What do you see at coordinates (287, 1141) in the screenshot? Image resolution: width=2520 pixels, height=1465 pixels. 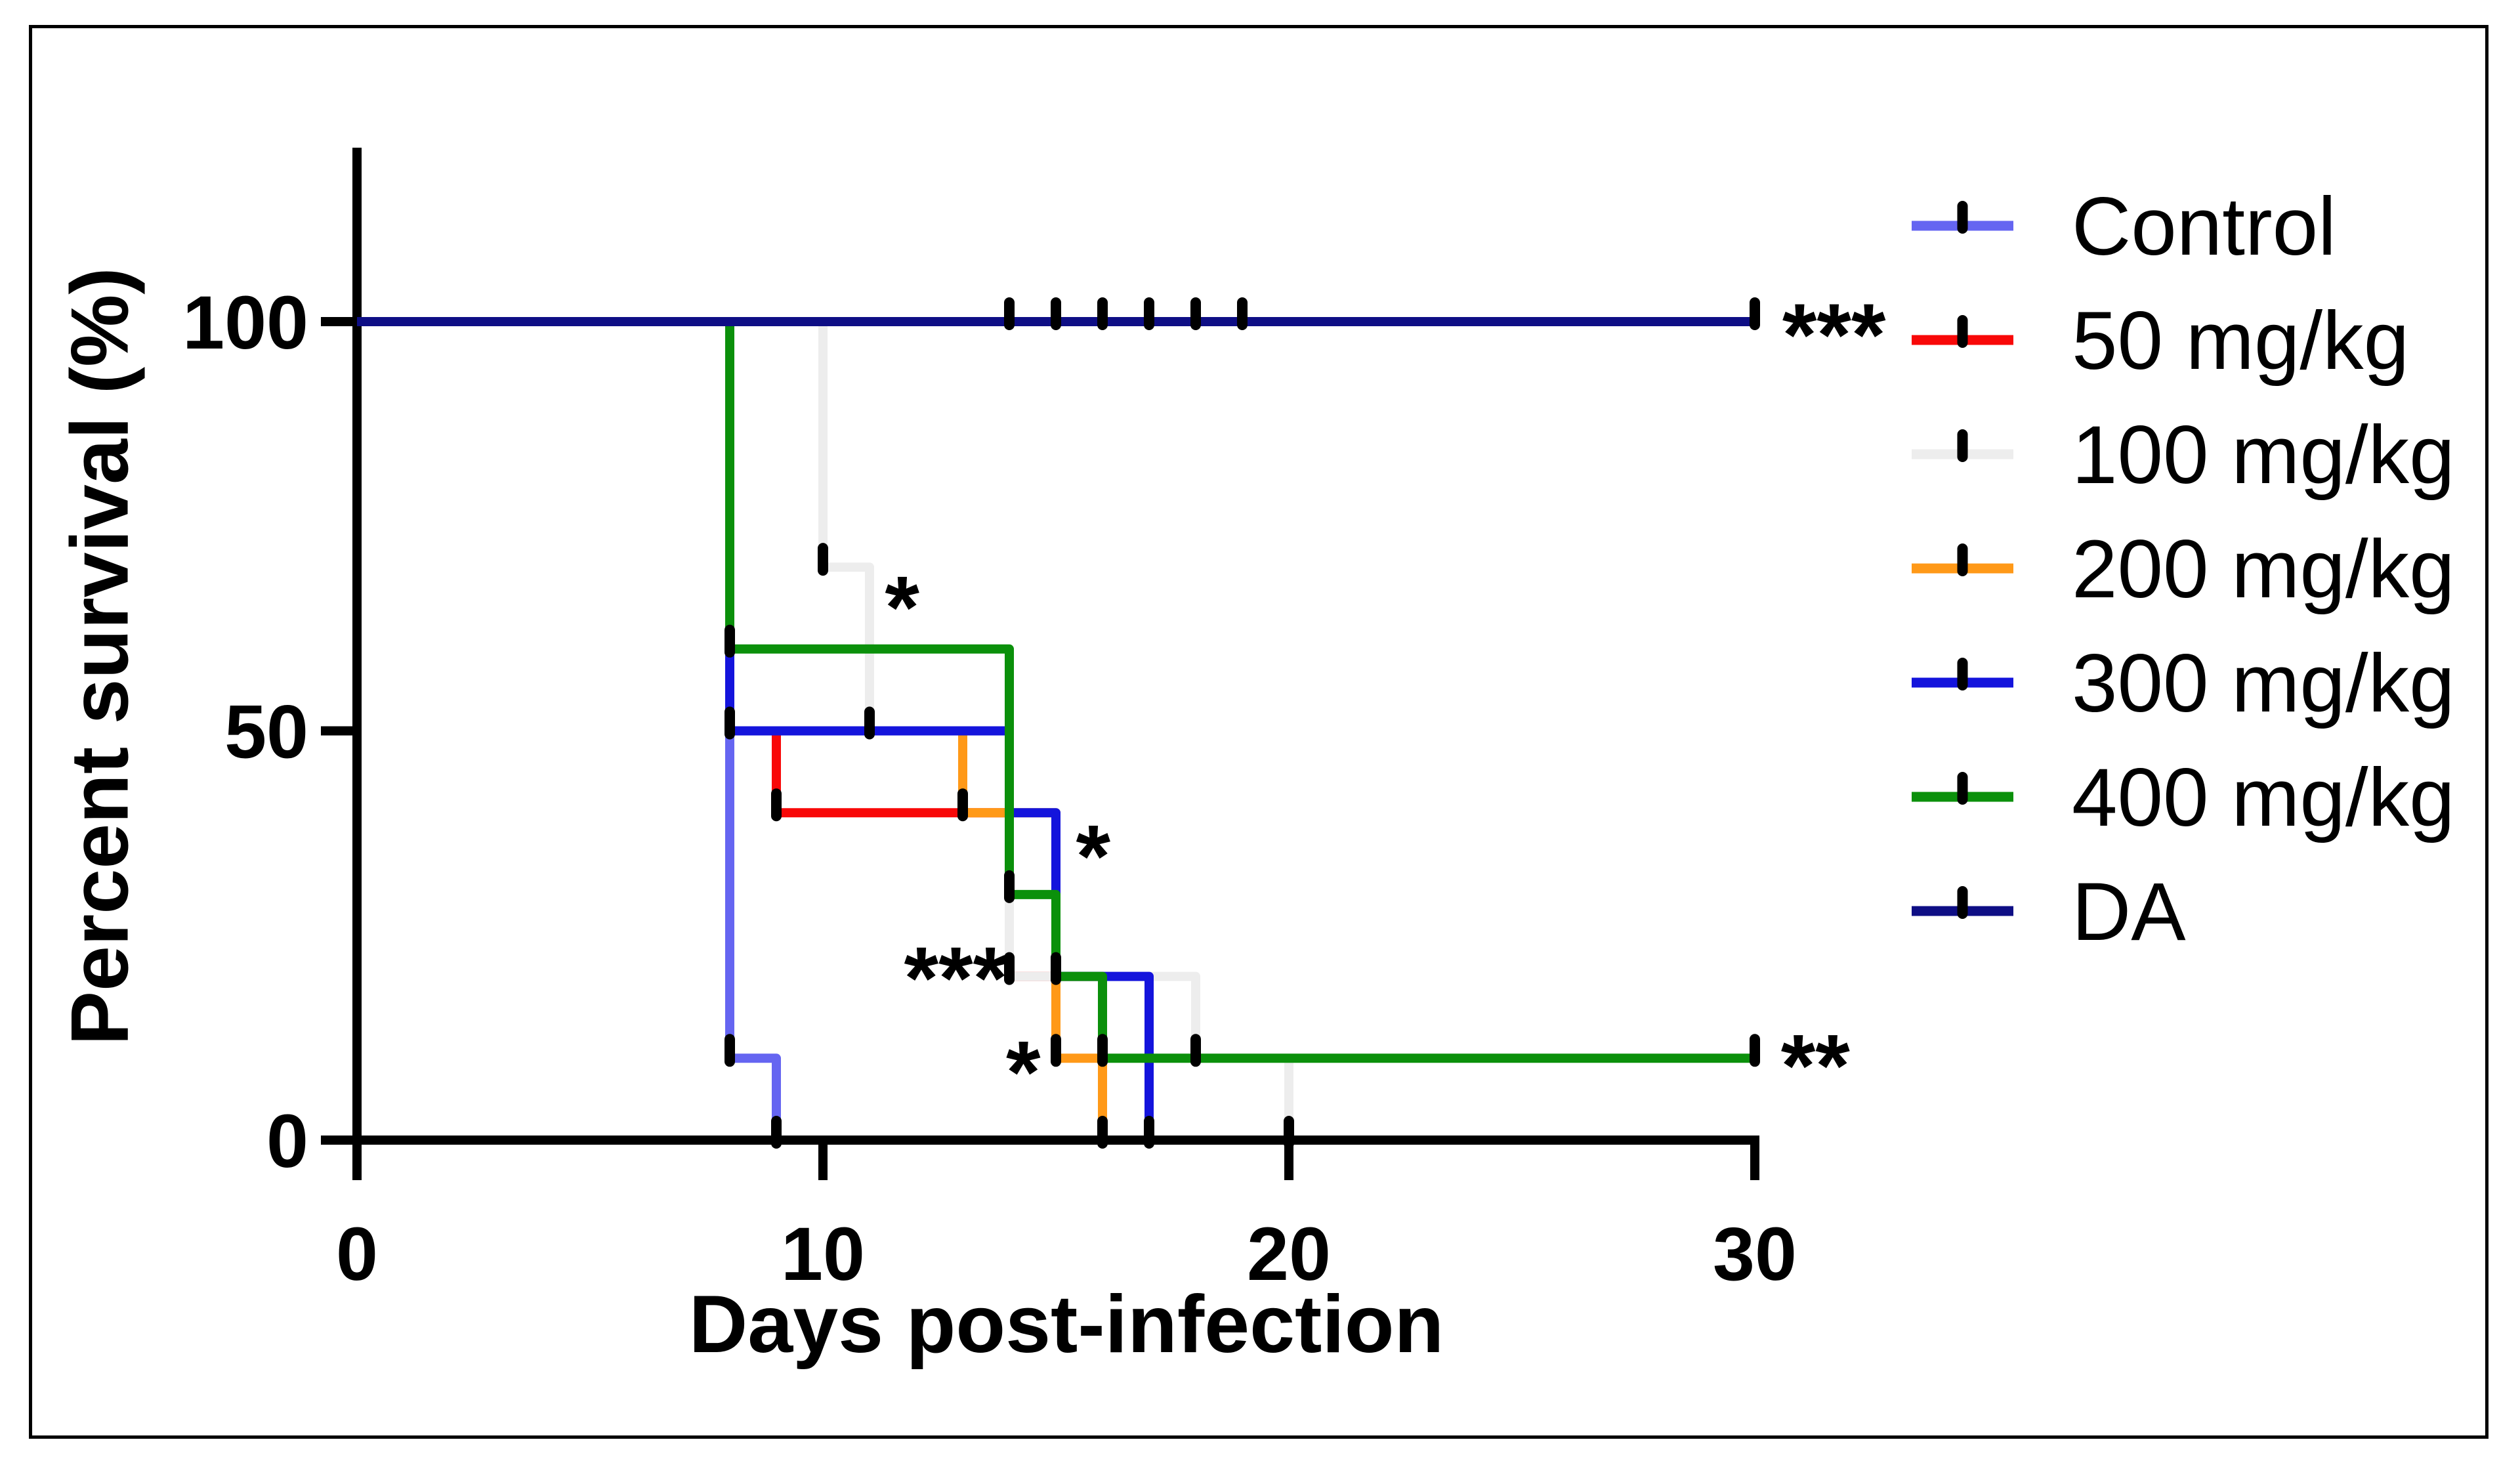 I see `y-tick-label: 0` at bounding box center [287, 1141].